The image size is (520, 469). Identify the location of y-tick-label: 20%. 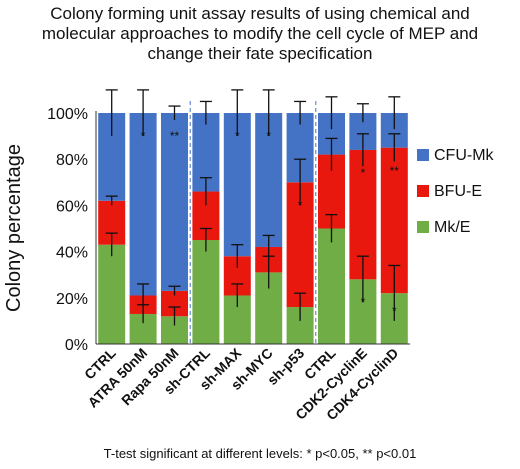
(72, 299).